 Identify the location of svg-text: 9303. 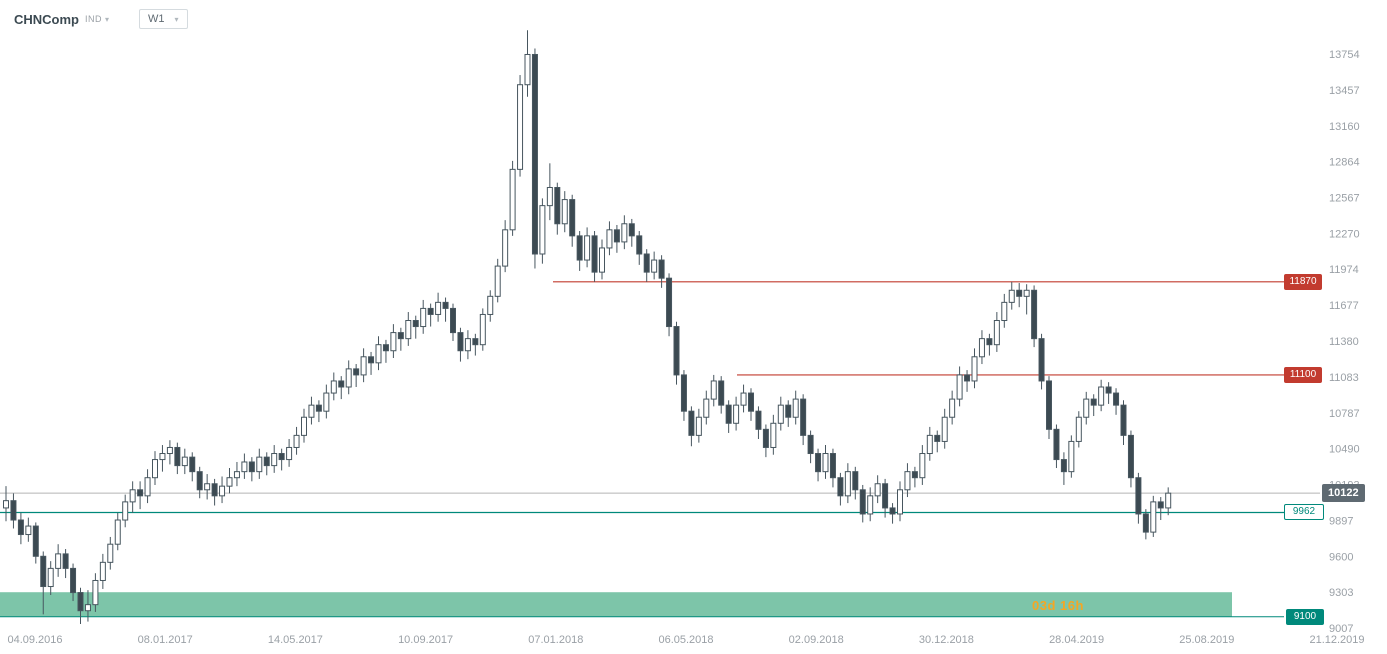
(1341, 593).